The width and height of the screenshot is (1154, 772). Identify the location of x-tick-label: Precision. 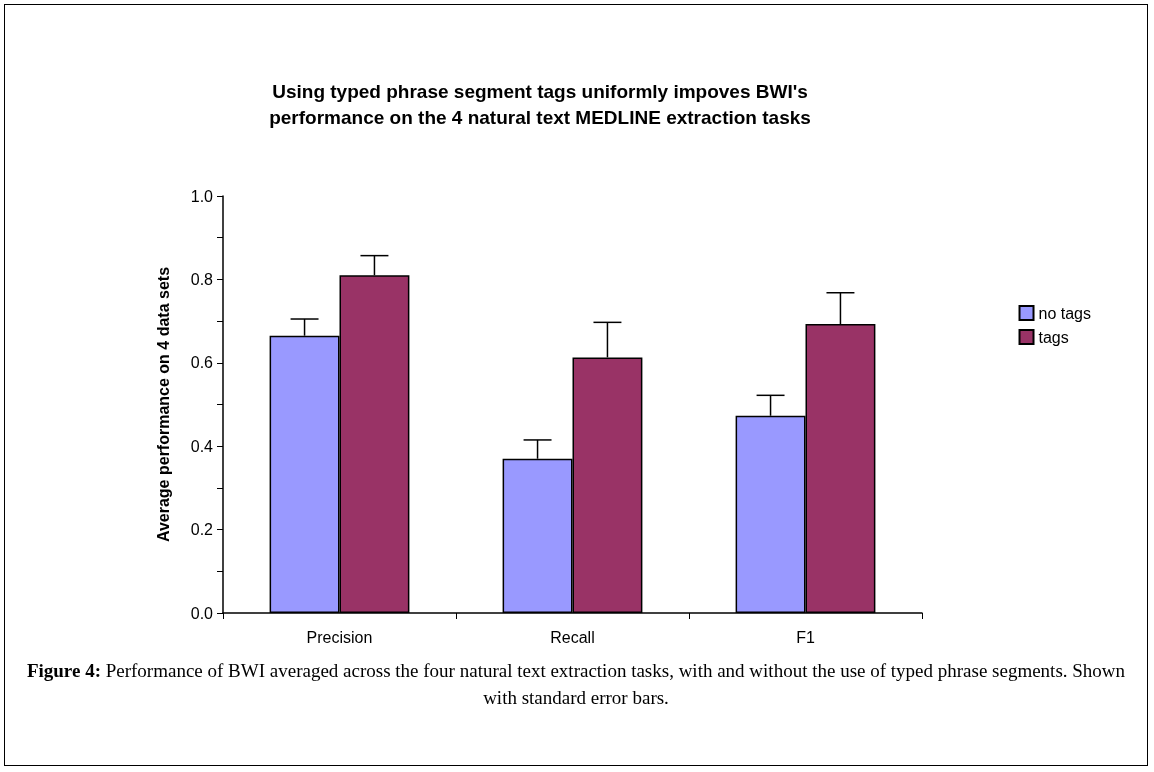
(339, 637).